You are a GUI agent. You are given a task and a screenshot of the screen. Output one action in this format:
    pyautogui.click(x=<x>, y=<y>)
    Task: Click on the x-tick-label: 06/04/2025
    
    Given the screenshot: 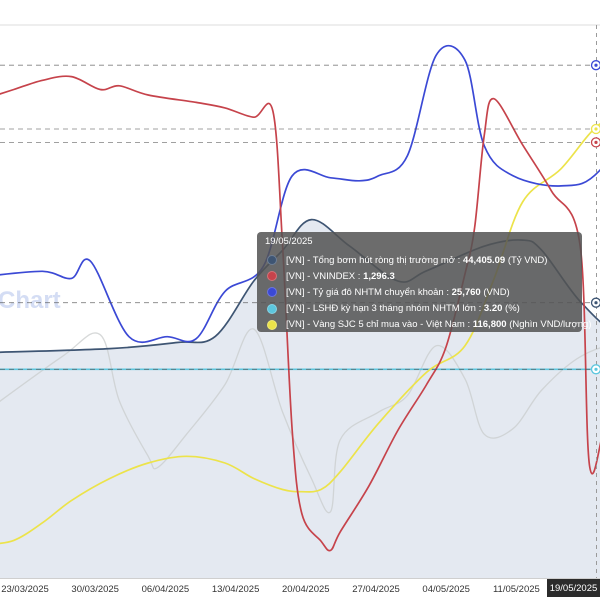 What is the action you would take?
    pyautogui.click(x=166, y=589)
    